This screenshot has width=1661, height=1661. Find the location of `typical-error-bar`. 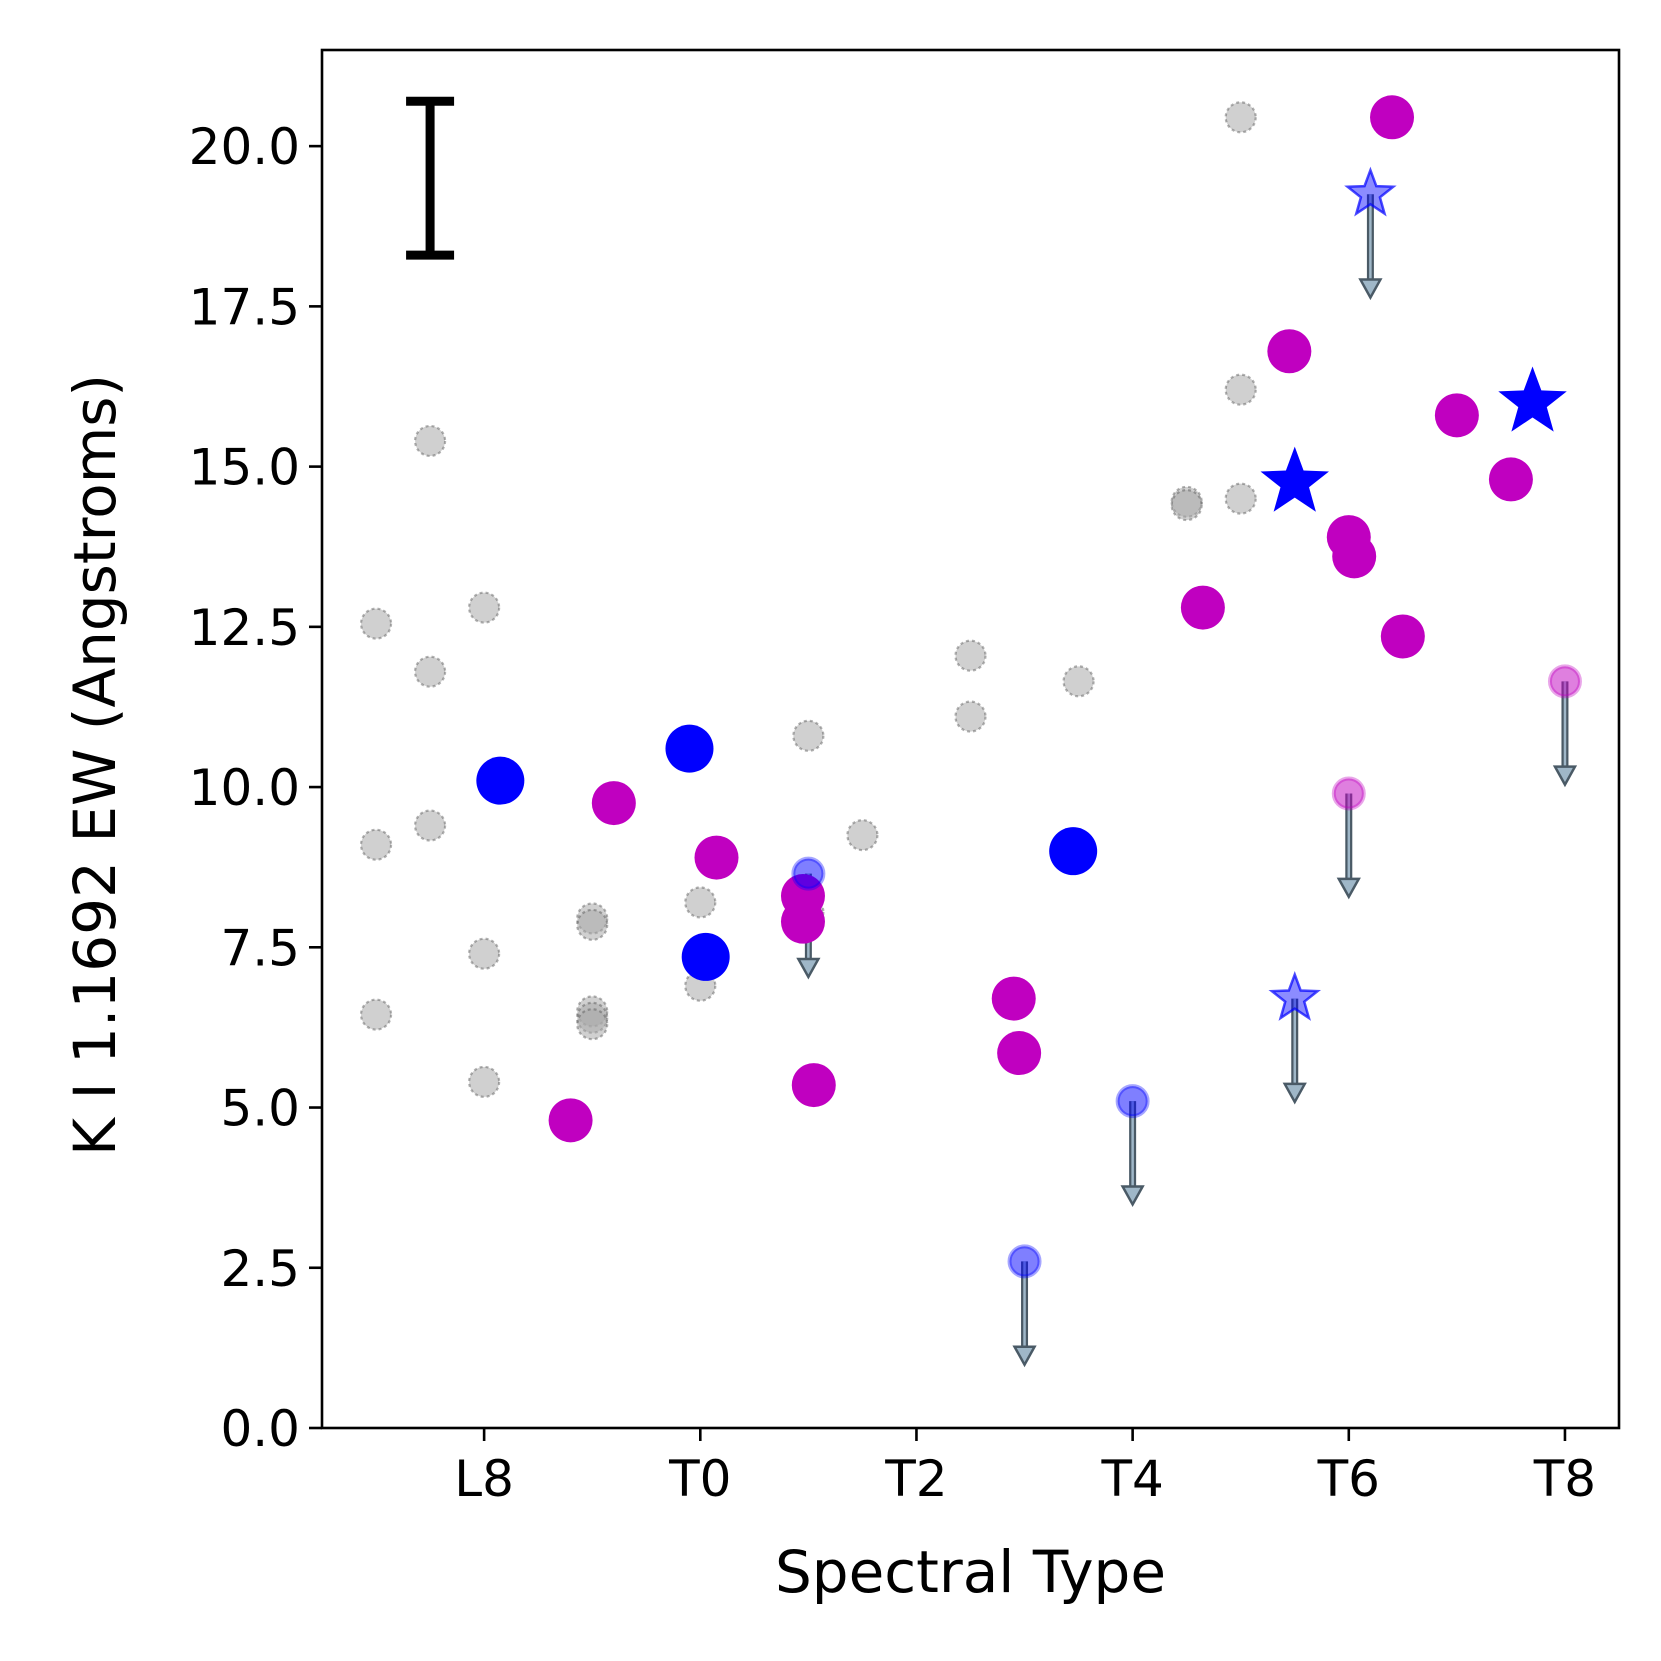

typical-error-bar is located at coordinates (430, 178).